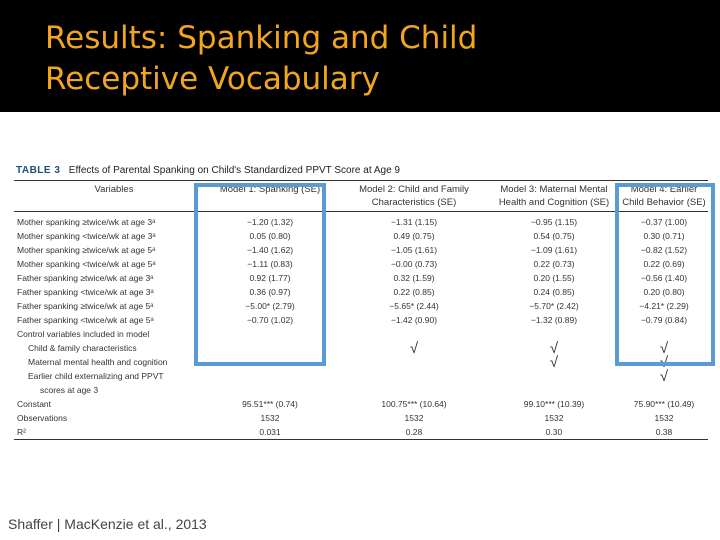 The width and height of the screenshot is (720, 540). I want to click on control-row-continued: scores at age 3, so click(361, 390).